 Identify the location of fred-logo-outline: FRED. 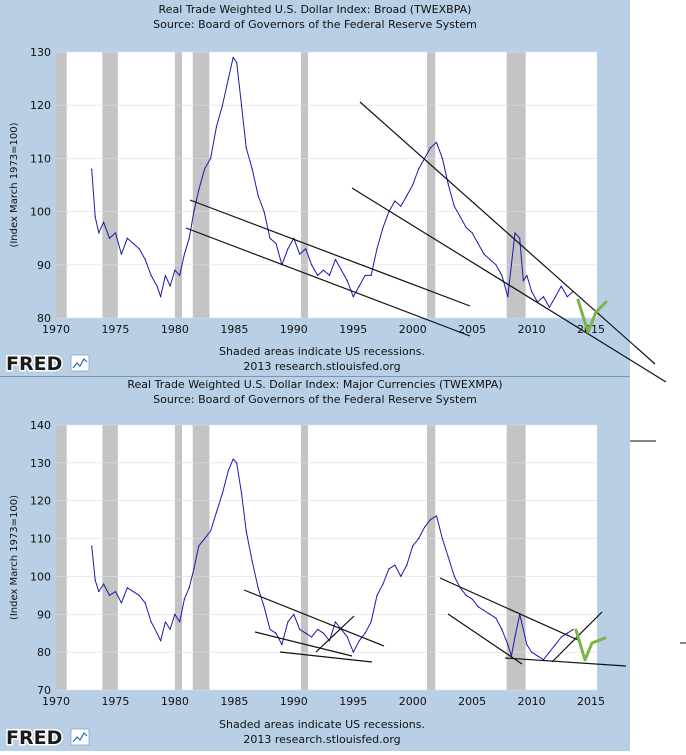
(34, 738).